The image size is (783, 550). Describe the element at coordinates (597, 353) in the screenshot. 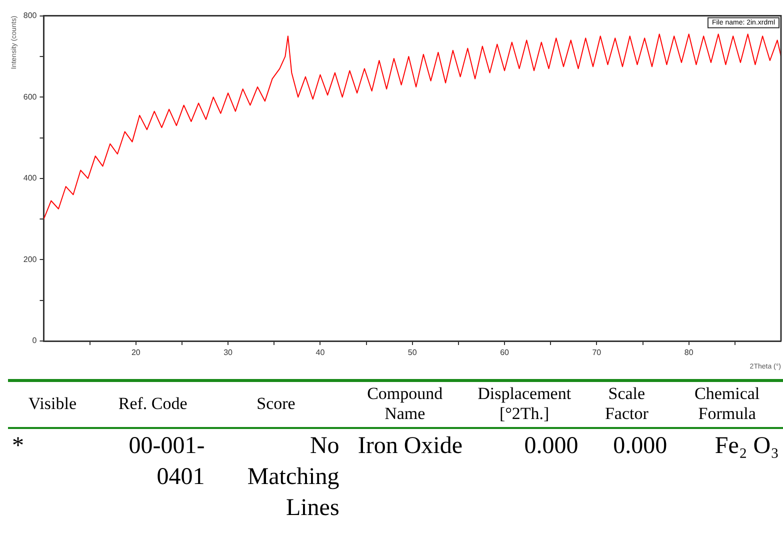

I see `x-tick-label: 70` at that location.